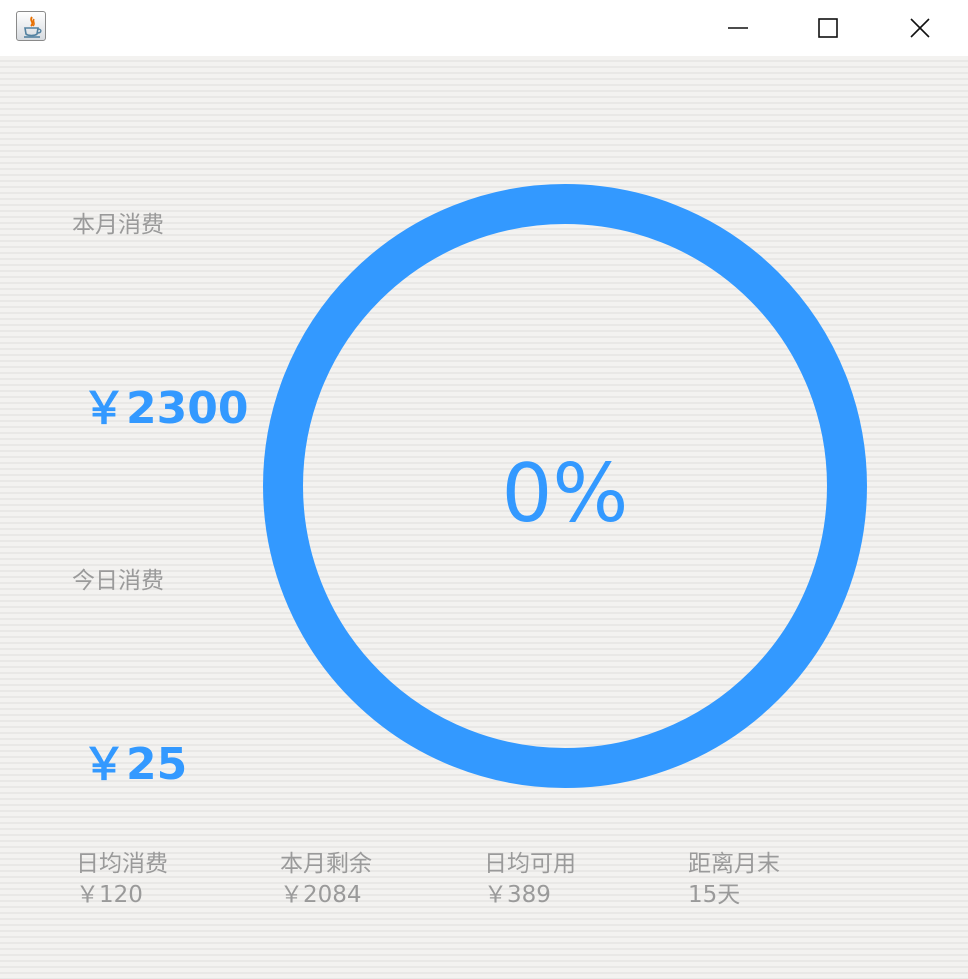 The image size is (968, 979). What do you see at coordinates (135, 764) in the screenshot?
I see `today-spending-amount: ￥25` at bounding box center [135, 764].